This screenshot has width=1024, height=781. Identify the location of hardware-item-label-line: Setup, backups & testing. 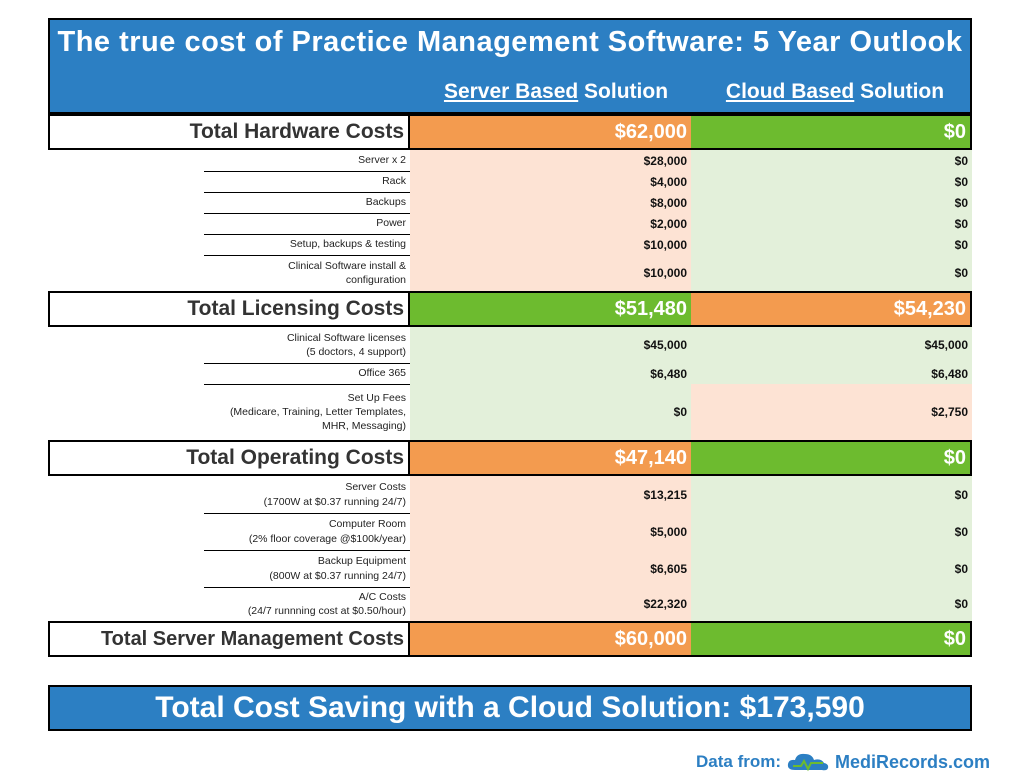
(347, 244).